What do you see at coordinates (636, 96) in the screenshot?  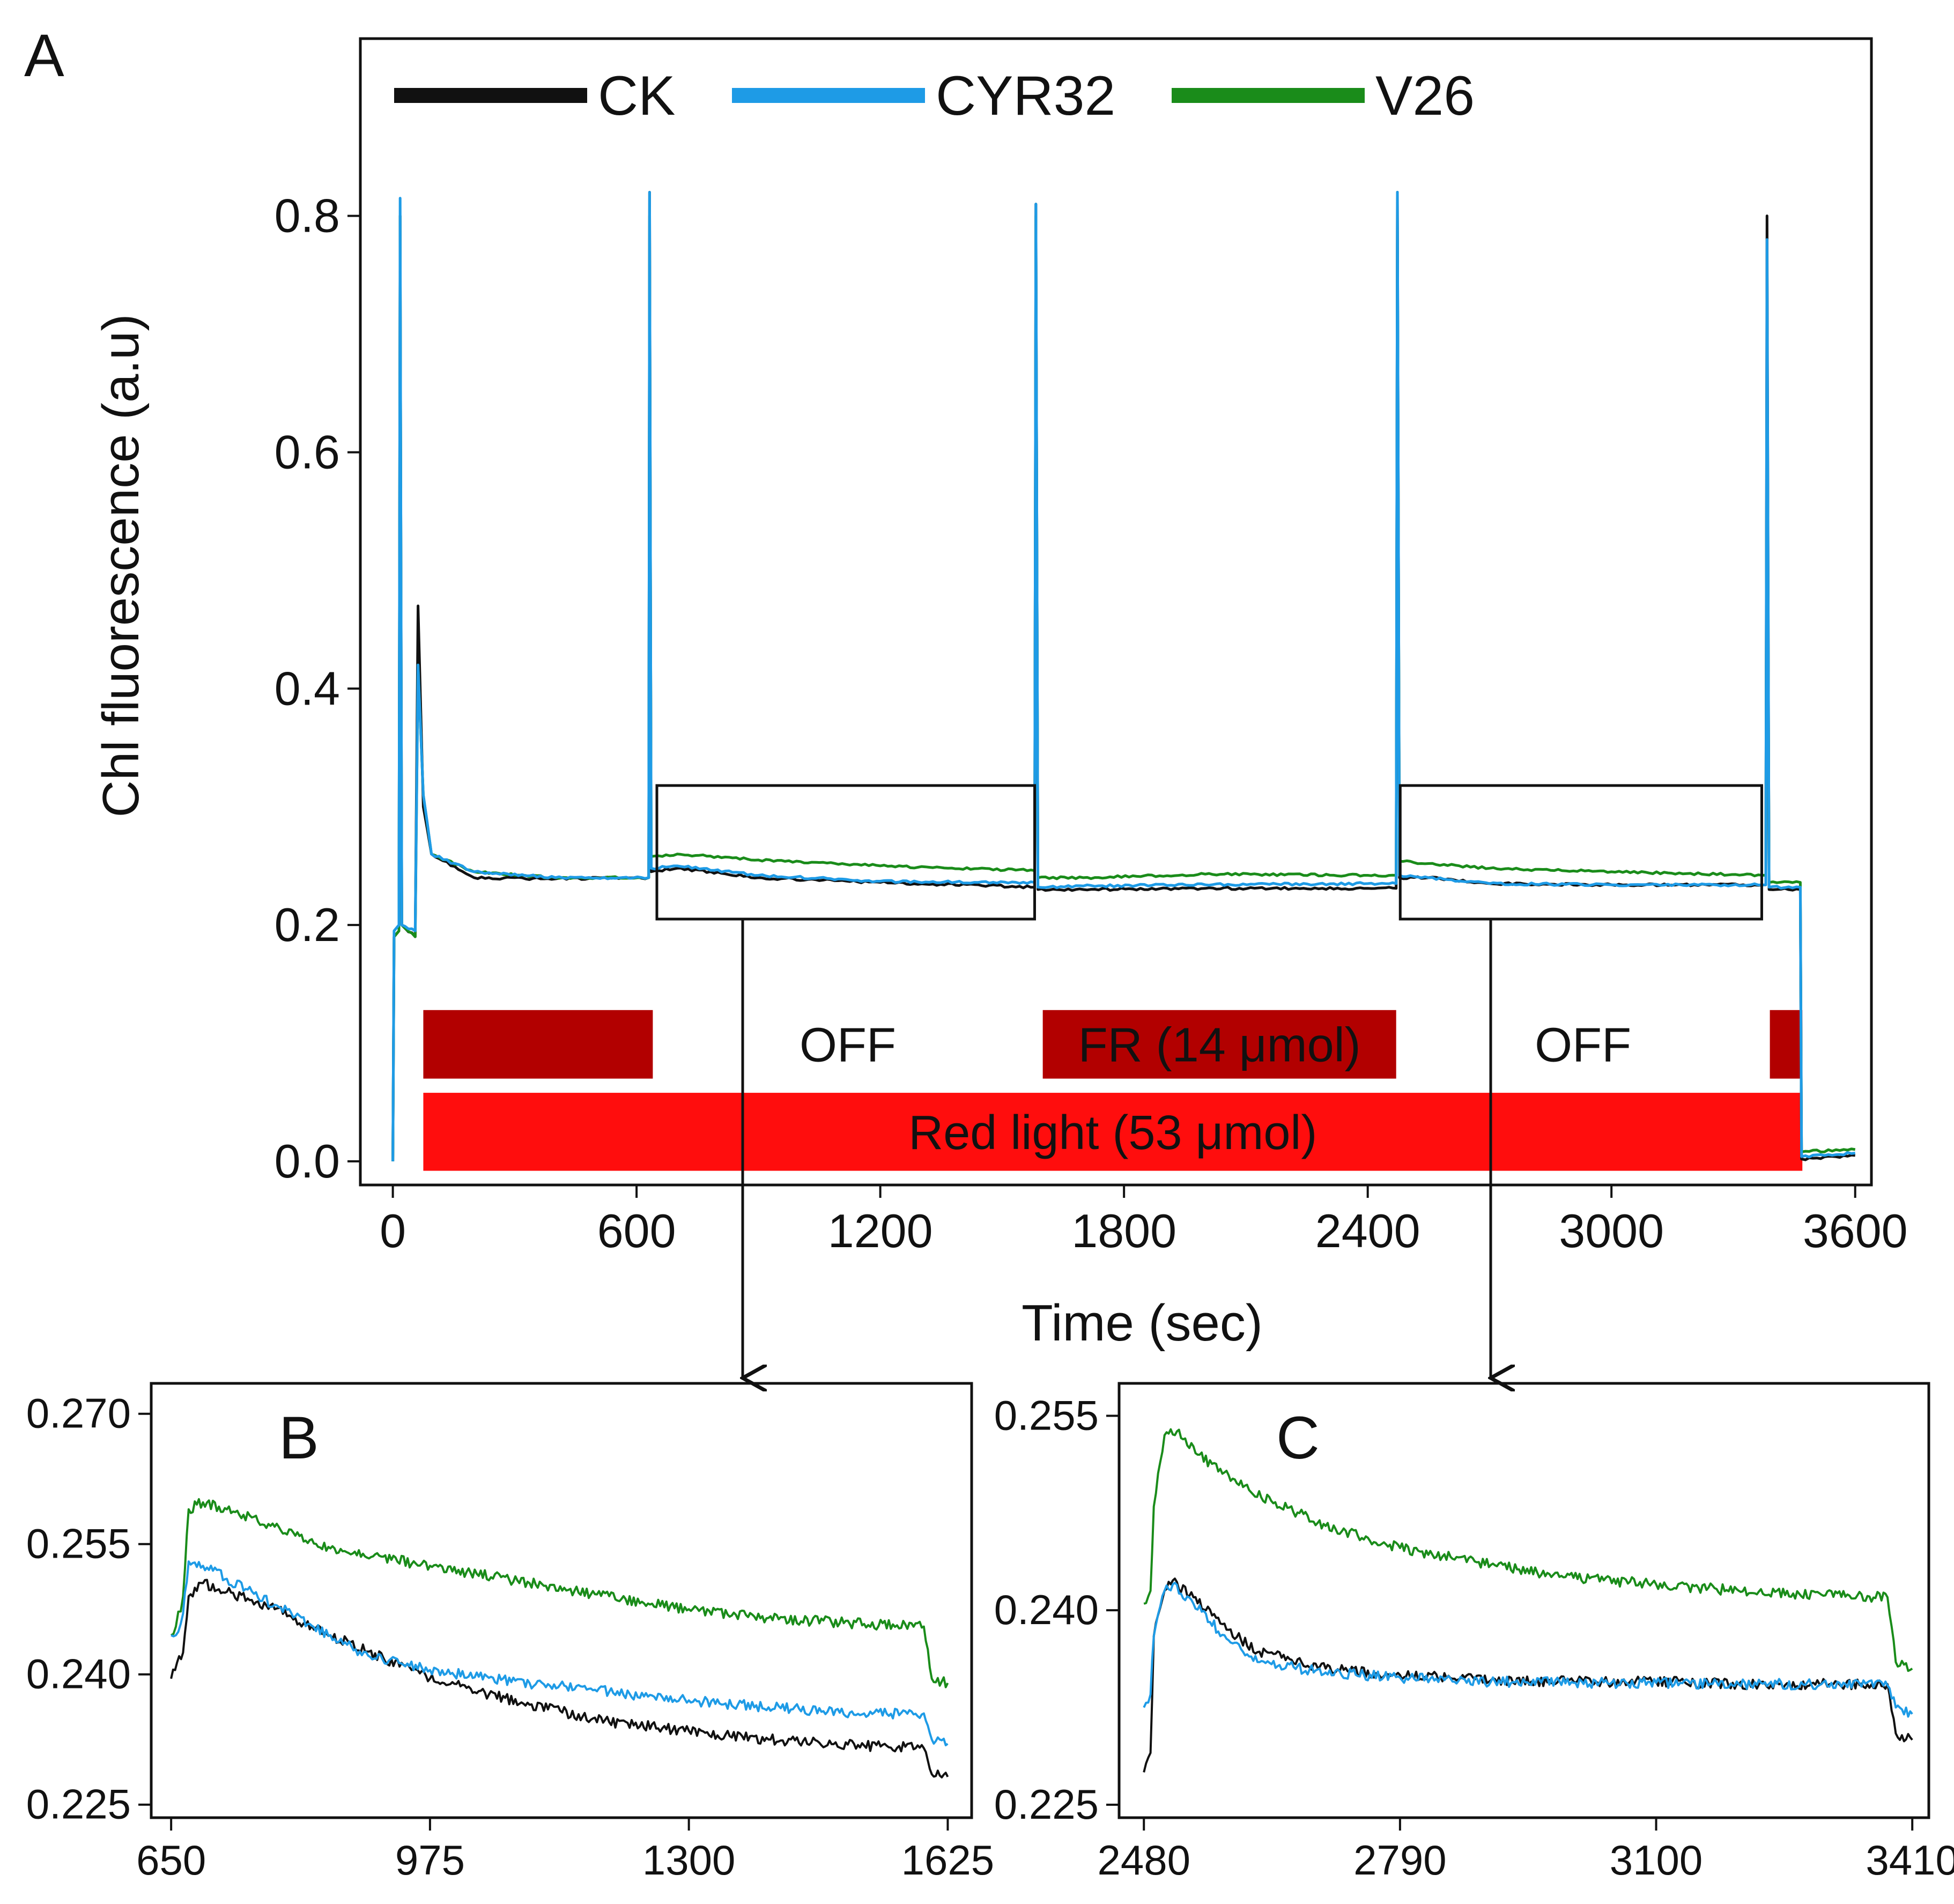 I see `legend-label-ck: CK` at bounding box center [636, 96].